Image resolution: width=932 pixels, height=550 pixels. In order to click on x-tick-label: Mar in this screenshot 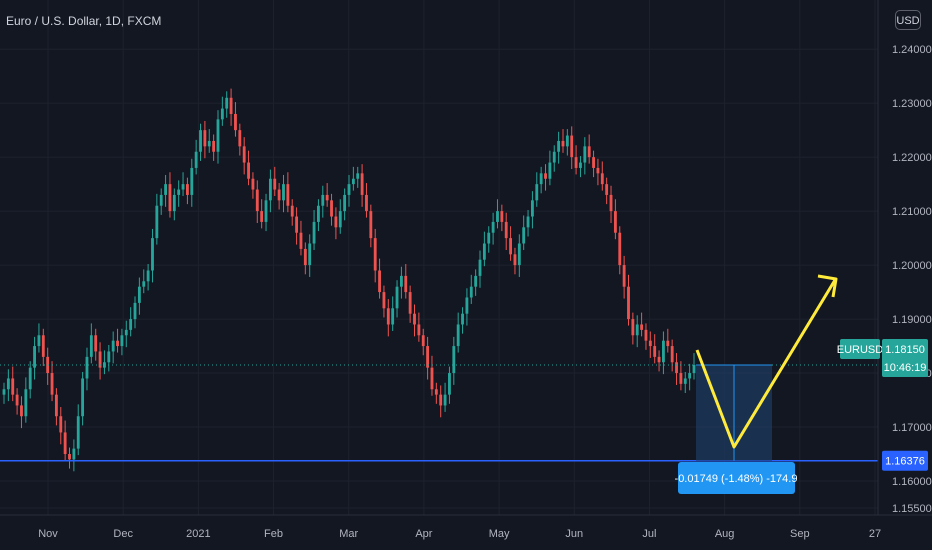, I will do `click(348, 534)`.